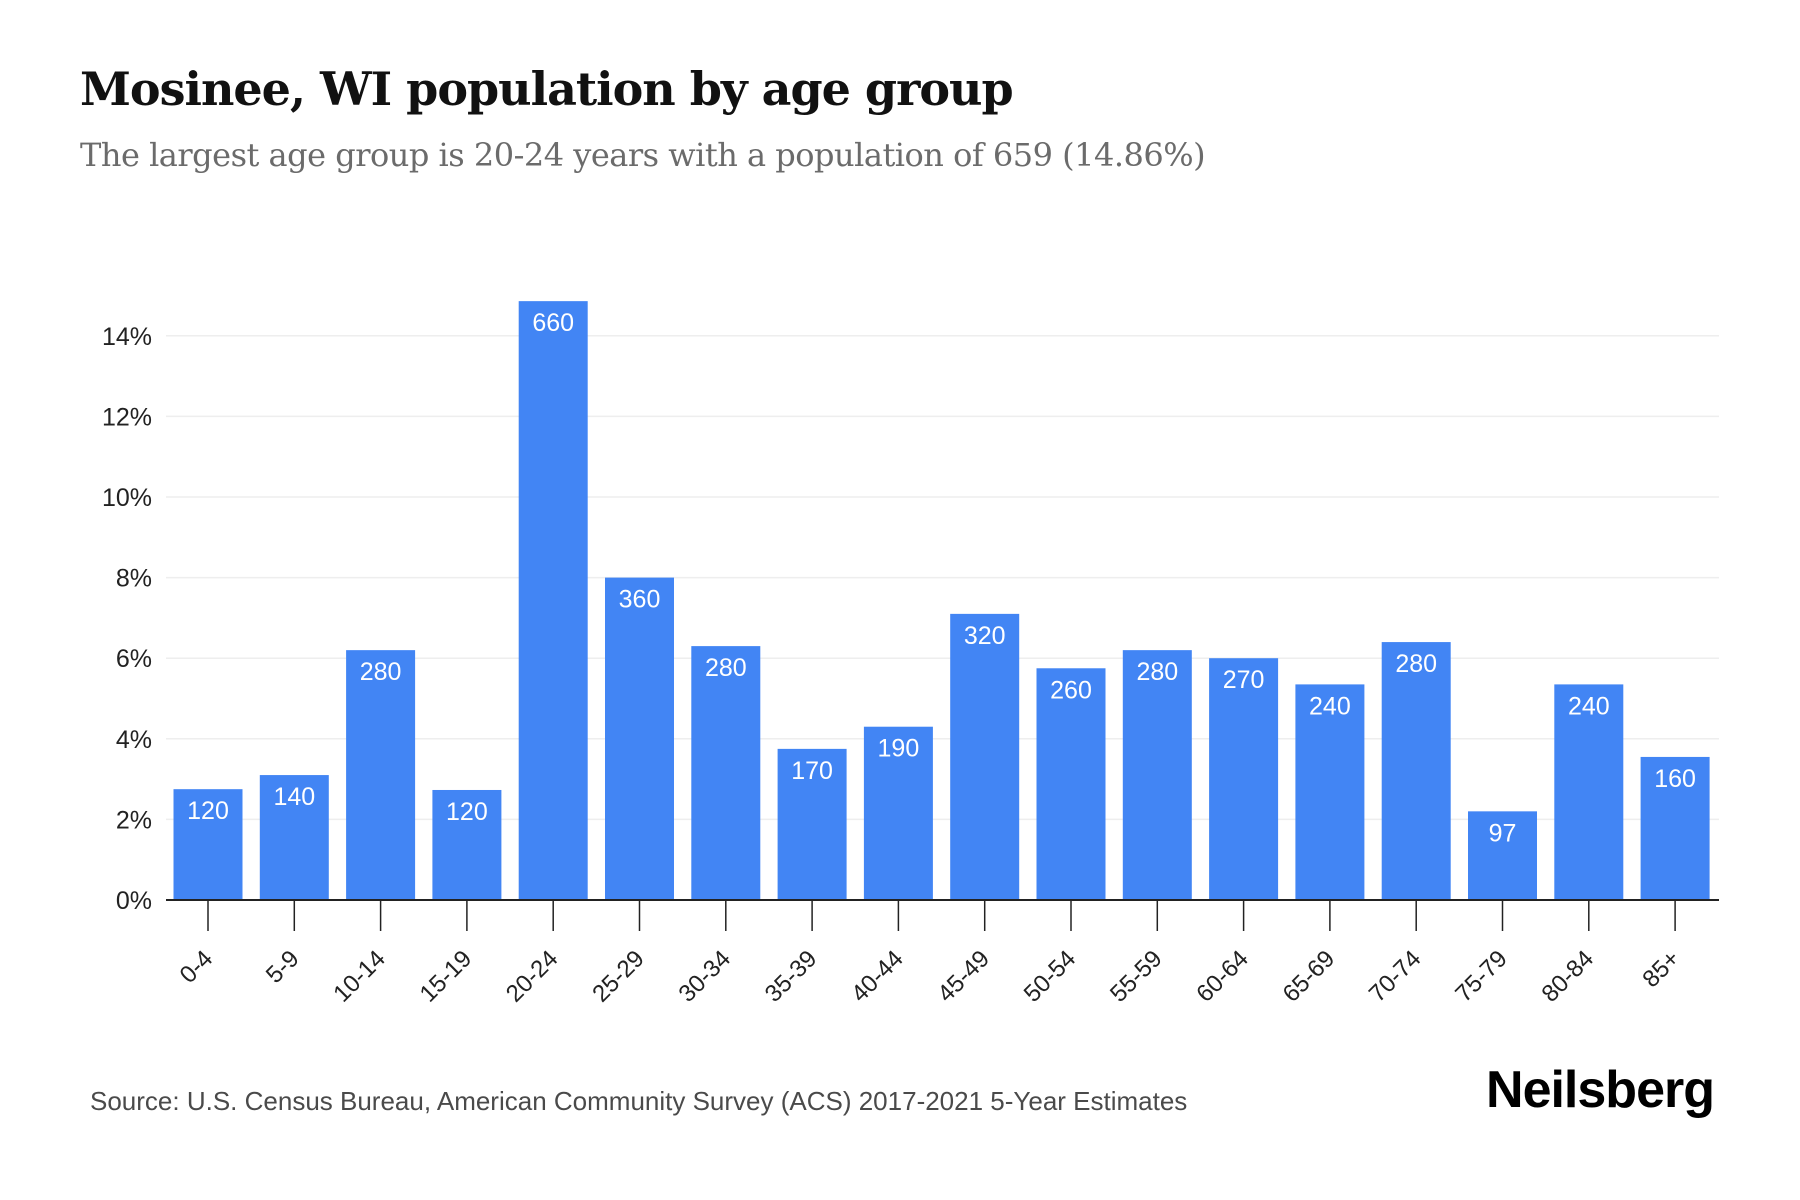 The width and height of the screenshot is (1800, 1200). I want to click on y-tick-label: 4%, so click(134, 740).